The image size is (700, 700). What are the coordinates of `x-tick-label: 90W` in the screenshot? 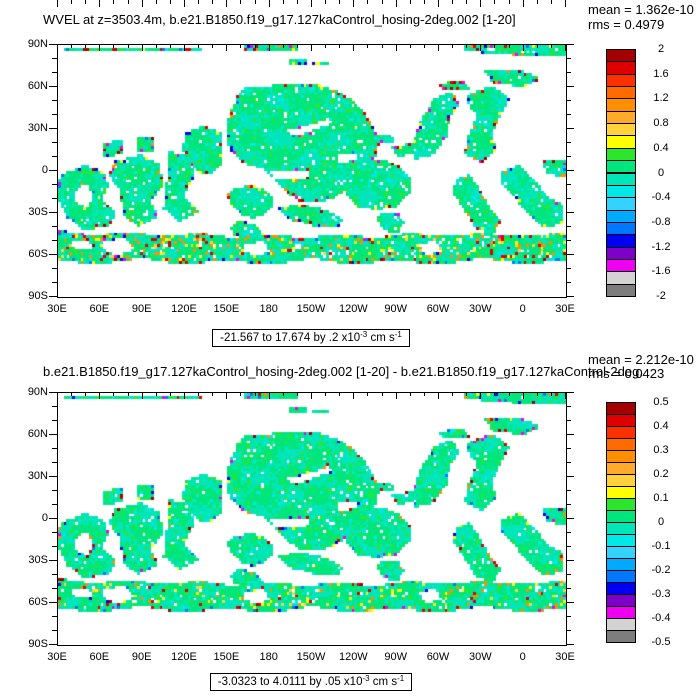 It's located at (395, 657).